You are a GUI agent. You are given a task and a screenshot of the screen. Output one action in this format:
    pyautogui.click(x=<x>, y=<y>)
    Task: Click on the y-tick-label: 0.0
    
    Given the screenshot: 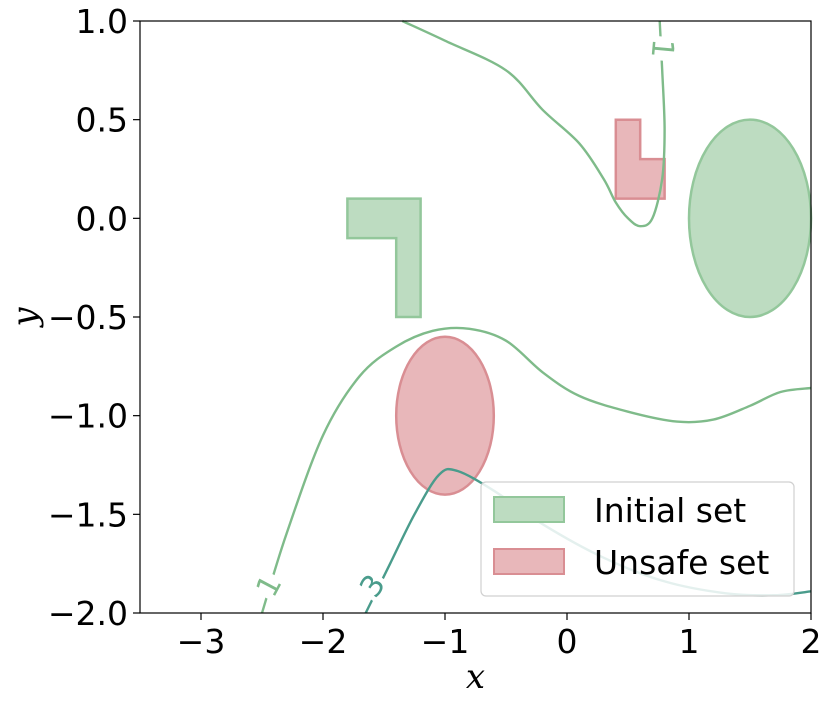 What is the action you would take?
    pyautogui.click(x=102, y=218)
    